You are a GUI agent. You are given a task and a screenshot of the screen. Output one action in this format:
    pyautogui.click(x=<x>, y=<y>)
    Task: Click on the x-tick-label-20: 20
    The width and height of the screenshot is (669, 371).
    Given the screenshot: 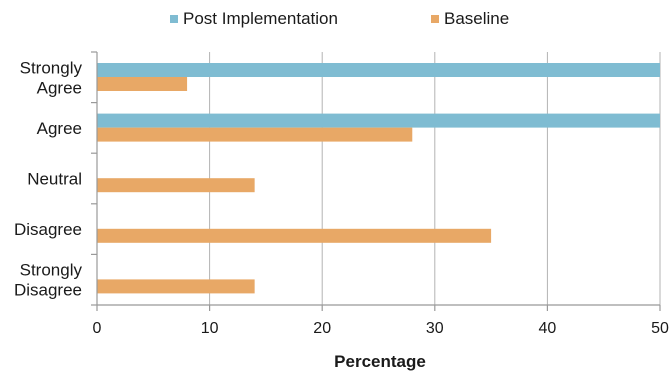 What is the action you would take?
    pyautogui.click(x=322, y=328)
    